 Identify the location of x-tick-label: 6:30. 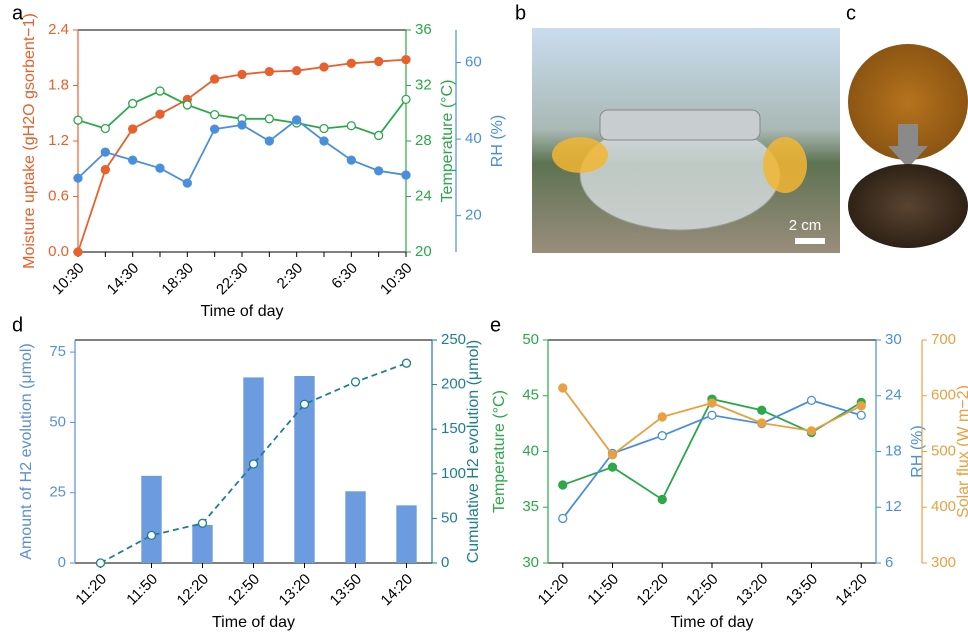
(344, 276).